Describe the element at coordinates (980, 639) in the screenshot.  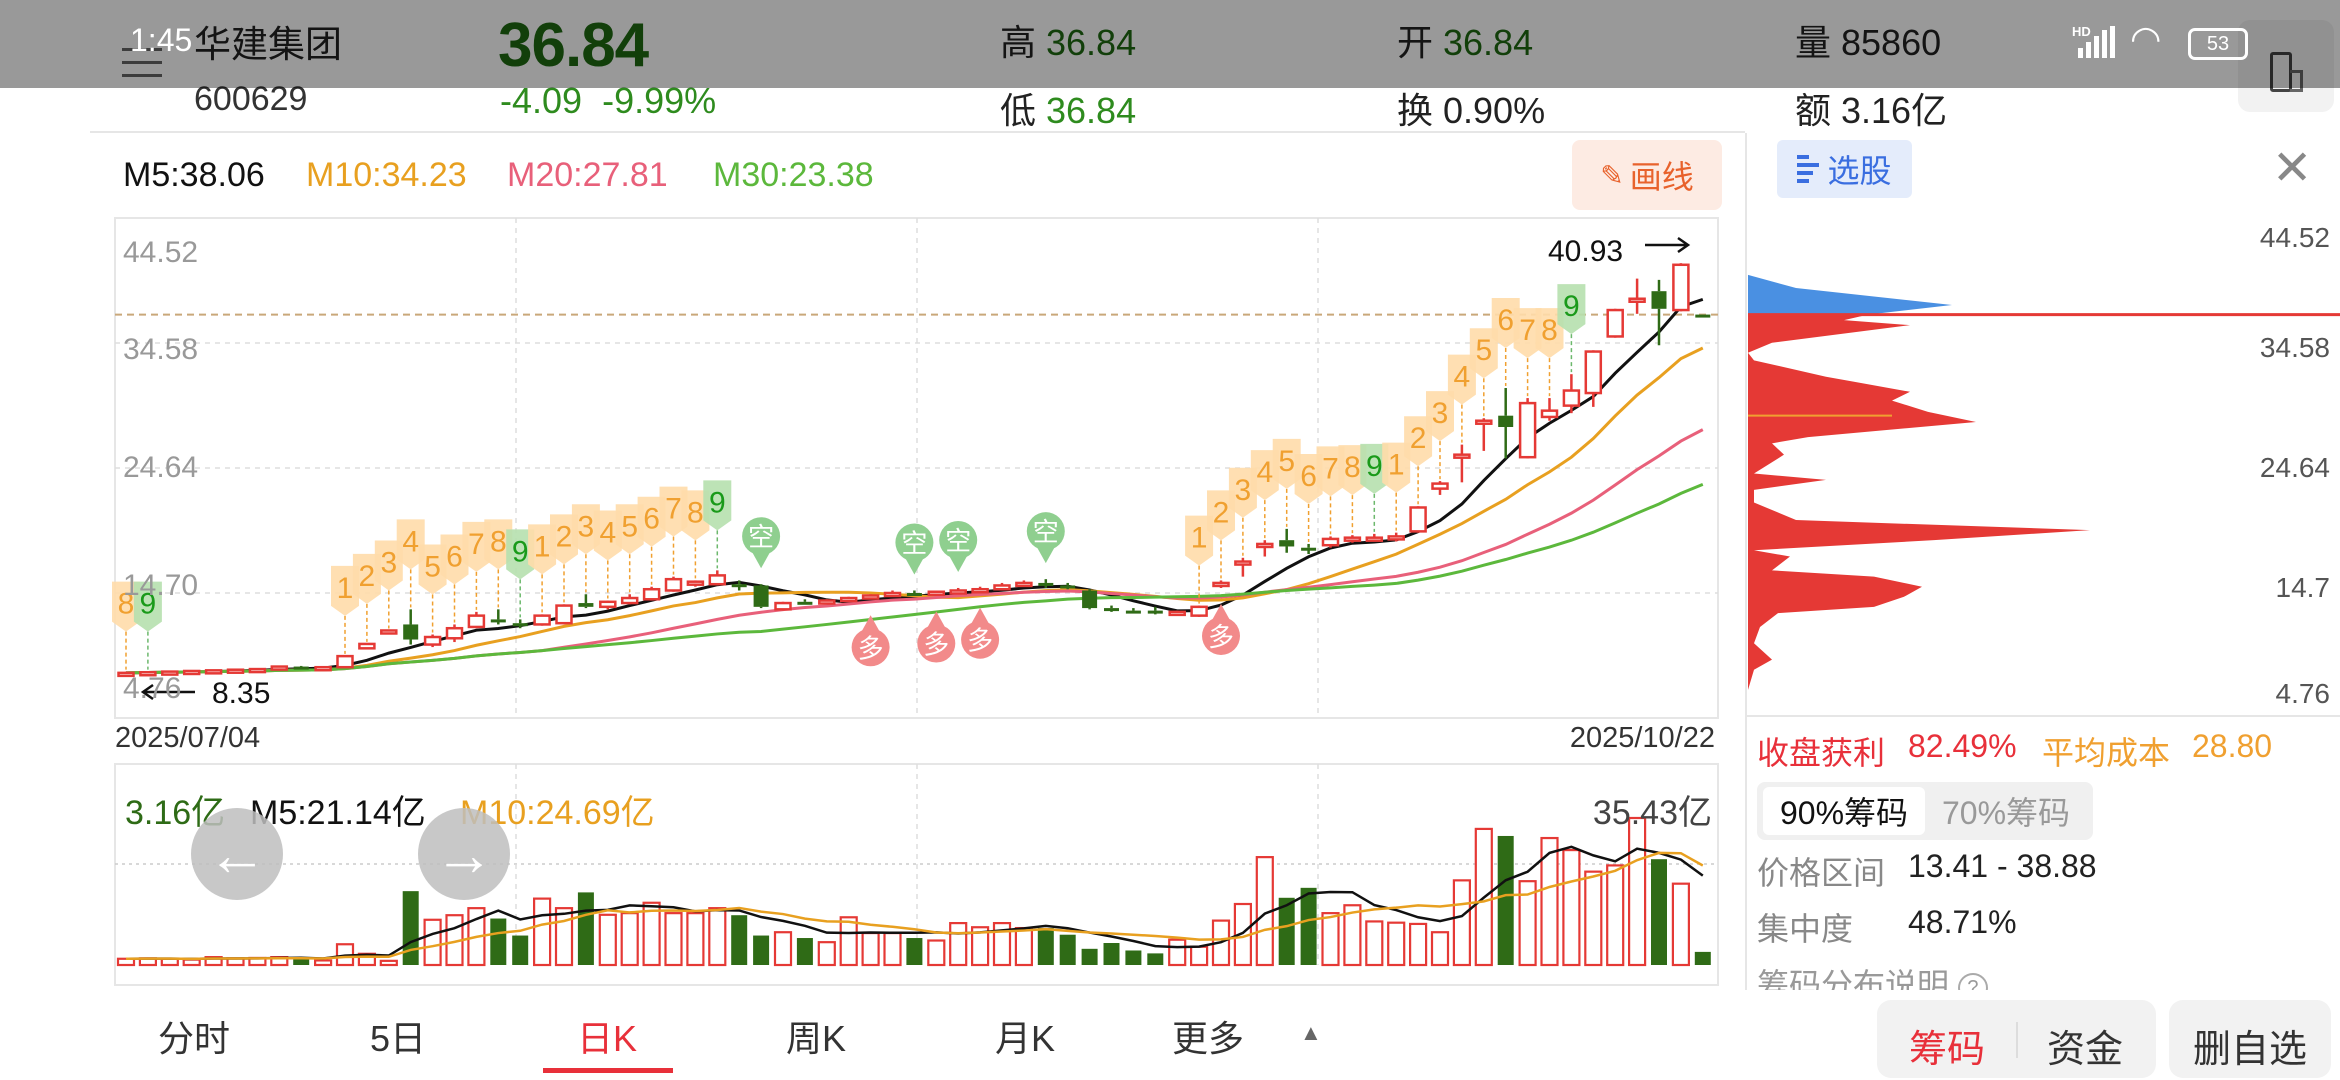
I see `bullish-signal` at that location.